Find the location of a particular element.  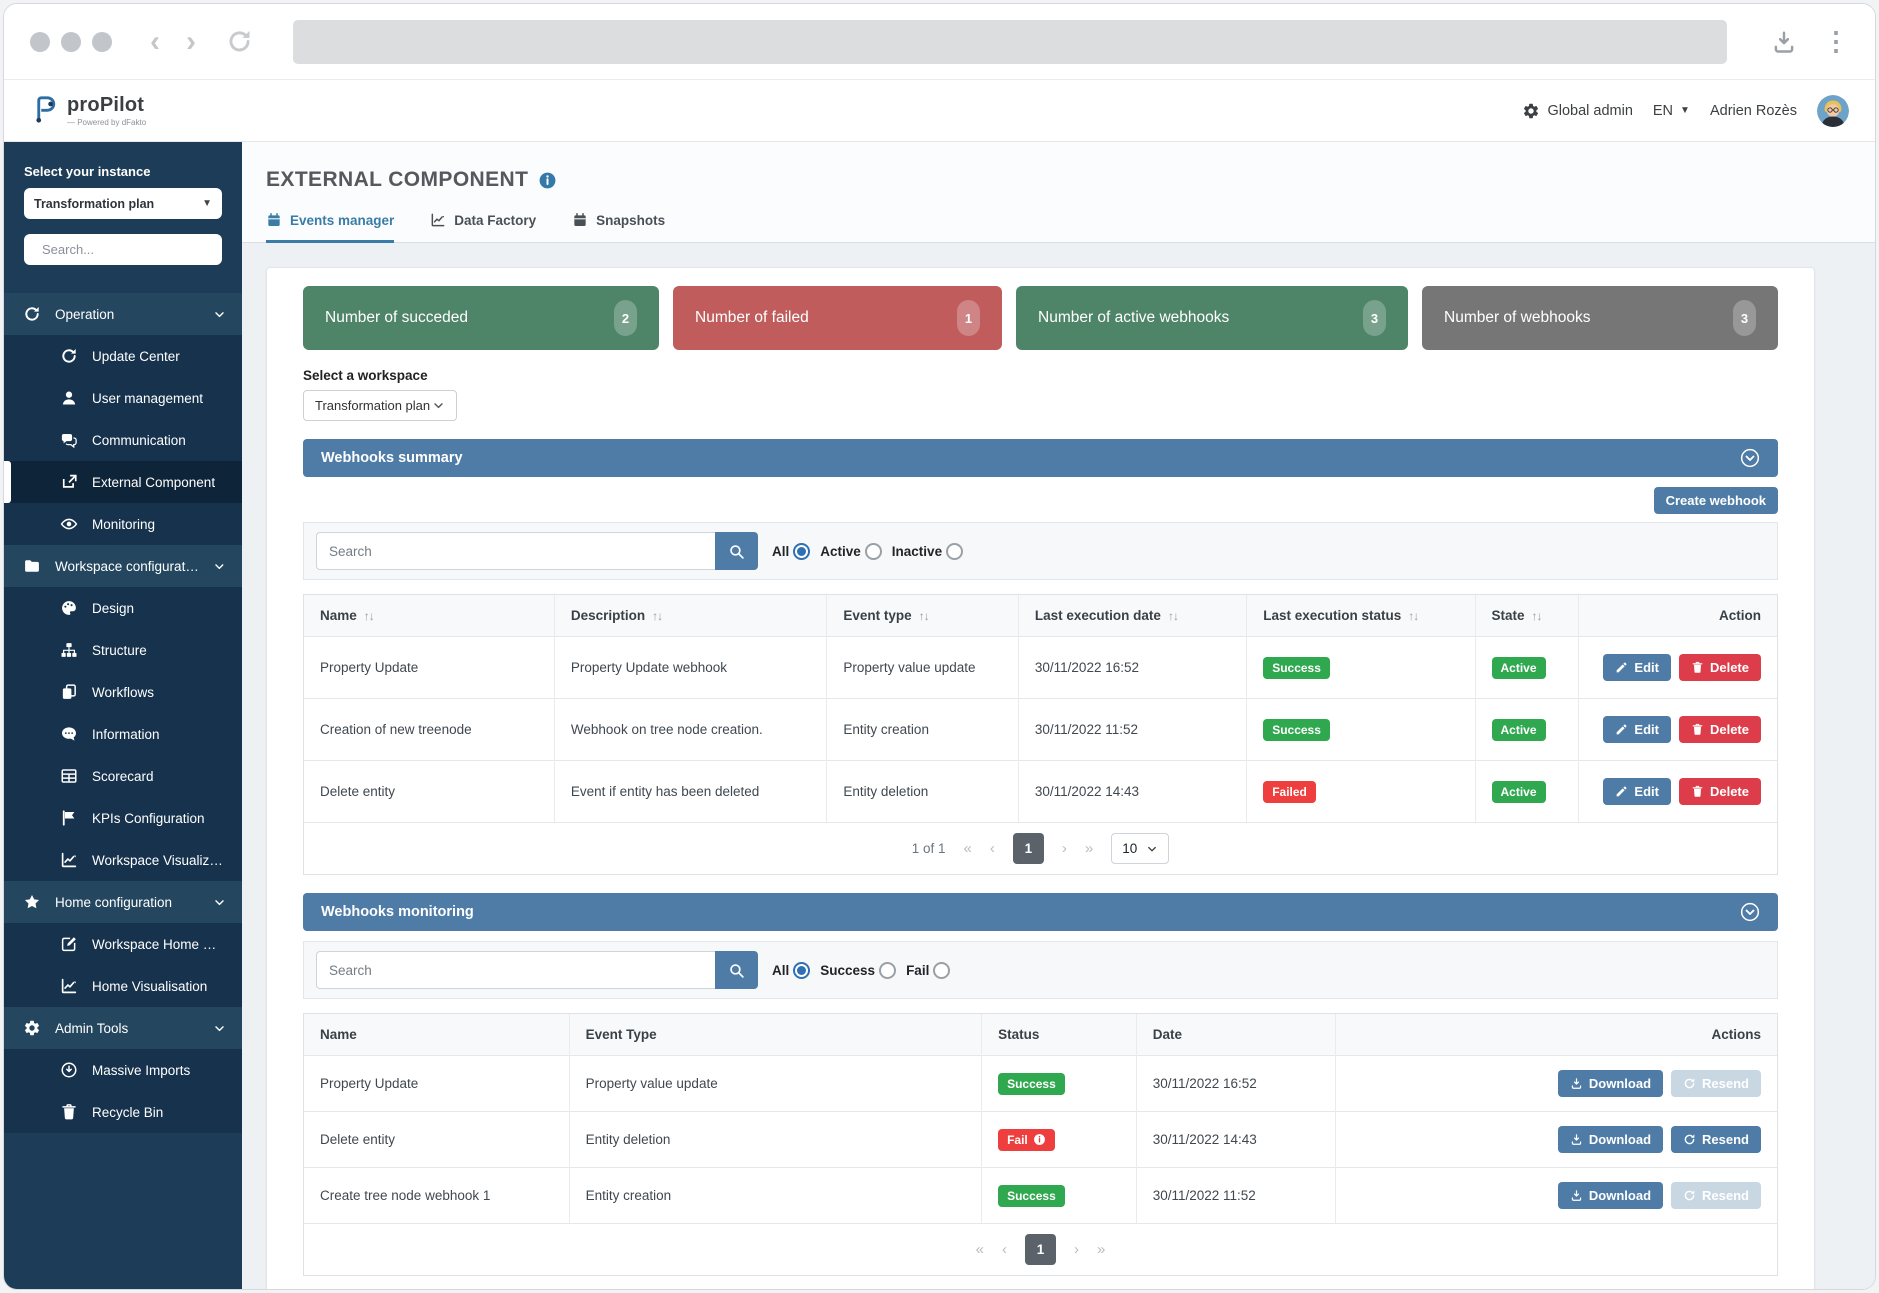

trash-icon is located at coordinates (1697, 791).